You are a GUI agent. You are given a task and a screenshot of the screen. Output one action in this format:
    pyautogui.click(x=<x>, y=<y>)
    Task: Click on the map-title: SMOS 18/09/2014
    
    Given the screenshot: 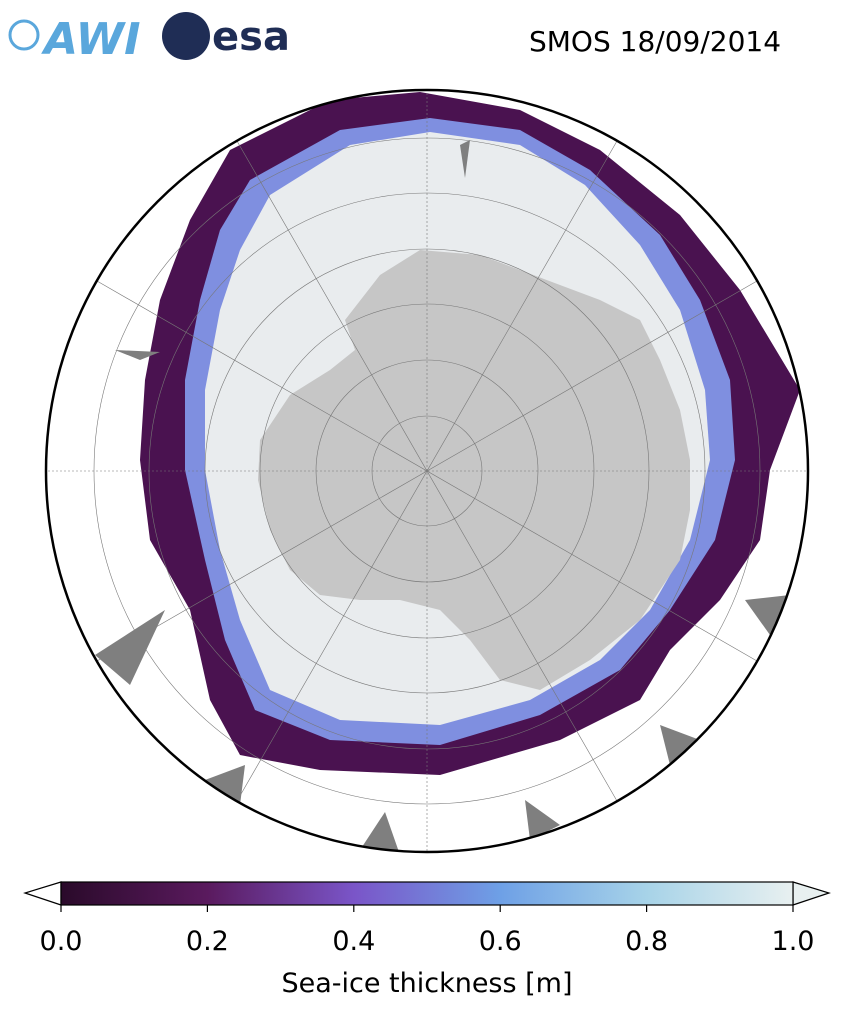 What is the action you would take?
    pyautogui.click(x=655, y=41)
    